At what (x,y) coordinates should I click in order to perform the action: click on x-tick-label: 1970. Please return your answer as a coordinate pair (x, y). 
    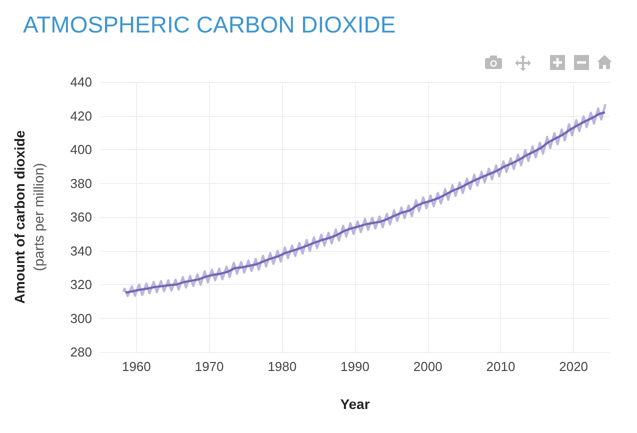
    Looking at the image, I should click on (209, 366).